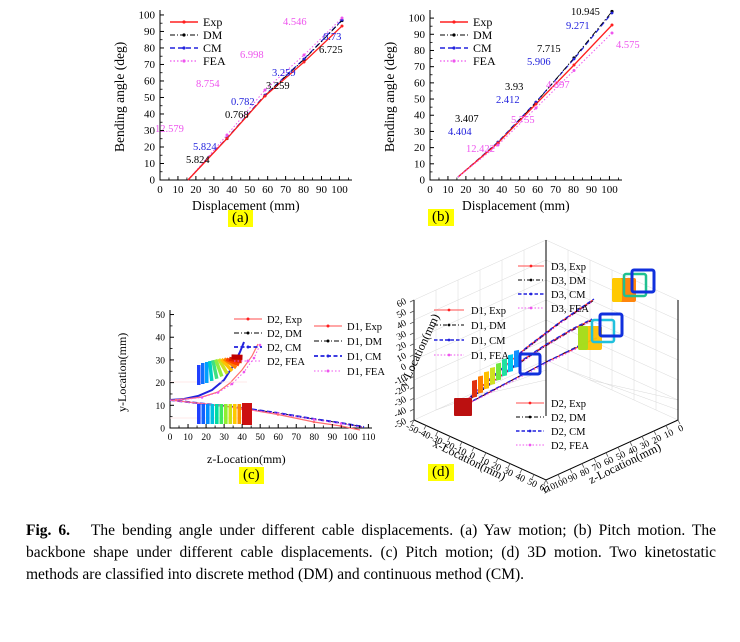 This screenshot has height=642, width=740. I want to click on annot-b-3: 12.422, so click(480, 149).